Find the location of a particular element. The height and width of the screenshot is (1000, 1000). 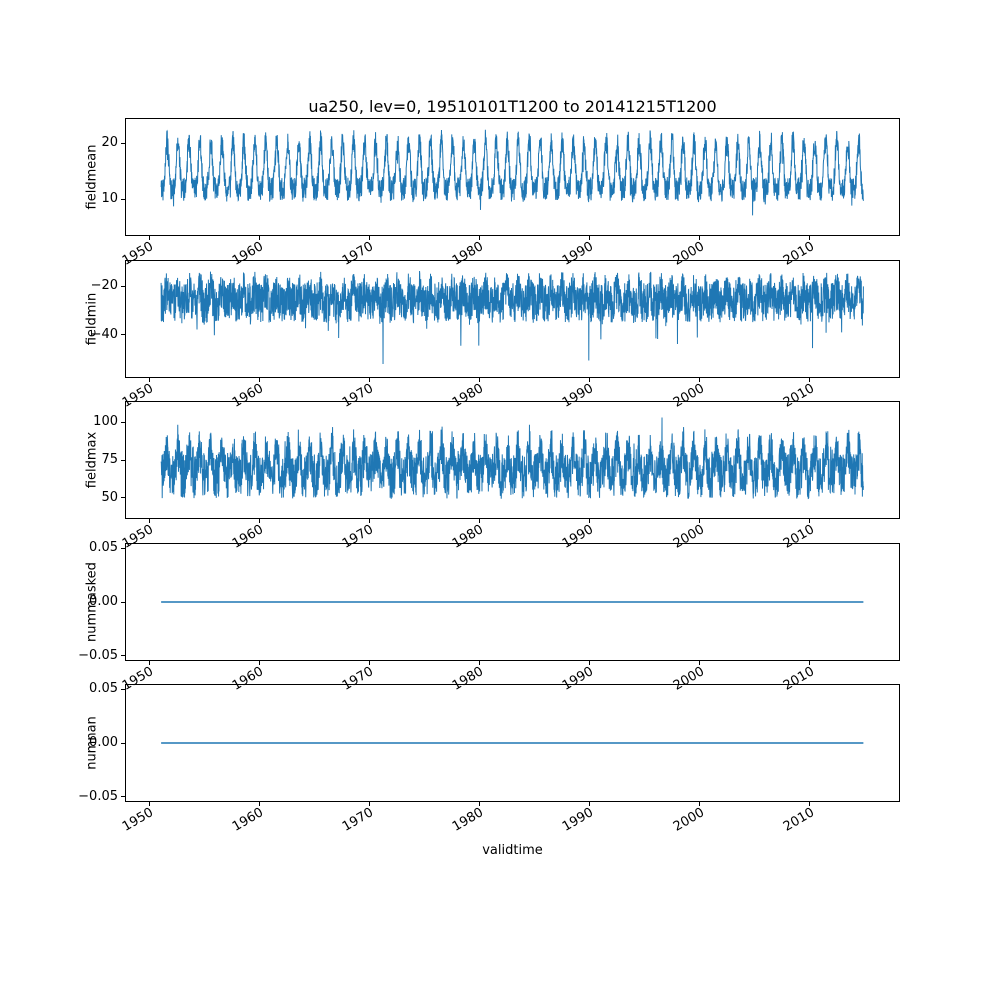

y-tick-label: −20 is located at coordinates (104, 286).